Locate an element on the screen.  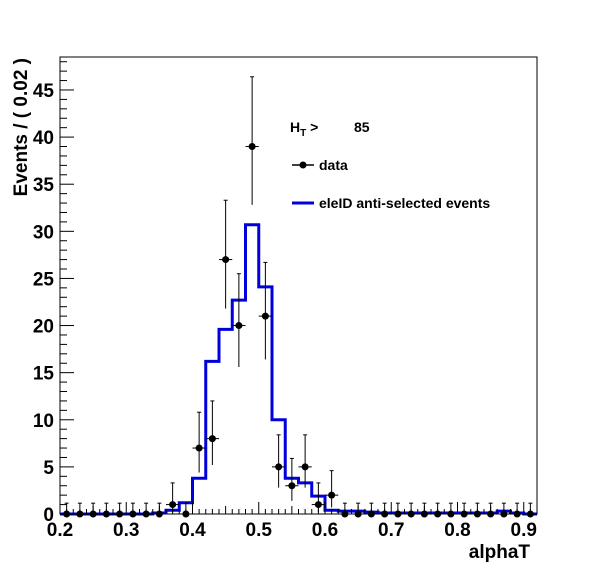
cut-label-sub: T is located at coordinates (303, 133).